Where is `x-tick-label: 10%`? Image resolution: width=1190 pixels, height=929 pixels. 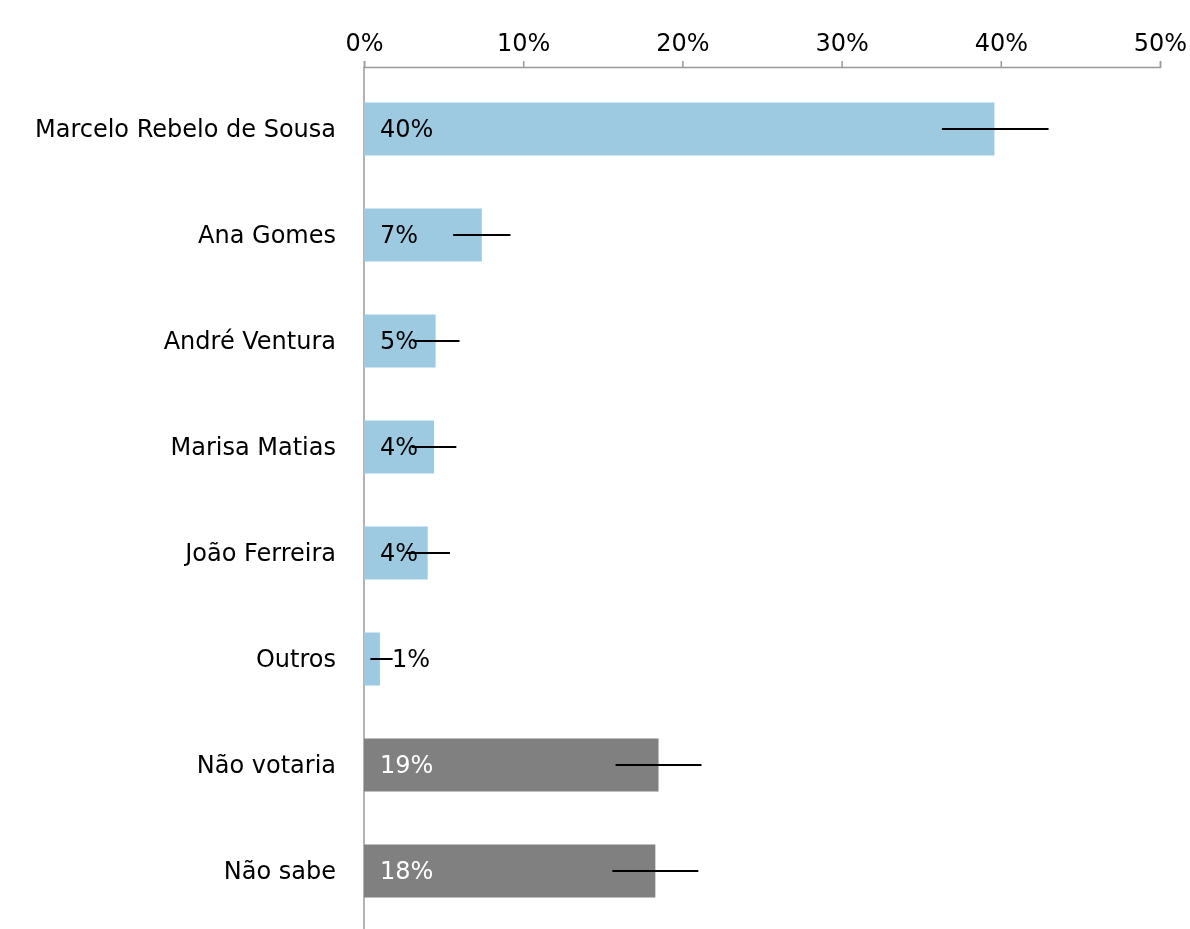
x-tick-label: 10% is located at coordinates (524, 42).